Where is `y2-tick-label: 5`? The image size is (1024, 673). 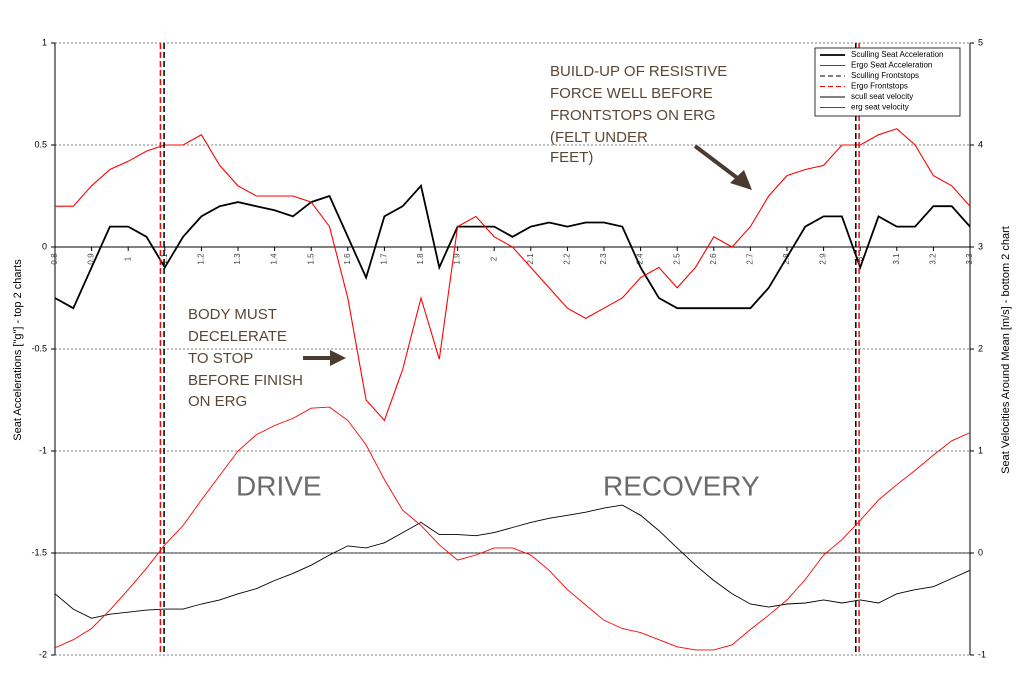 y2-tick-label: 5 is located at coordinates (980, 42).